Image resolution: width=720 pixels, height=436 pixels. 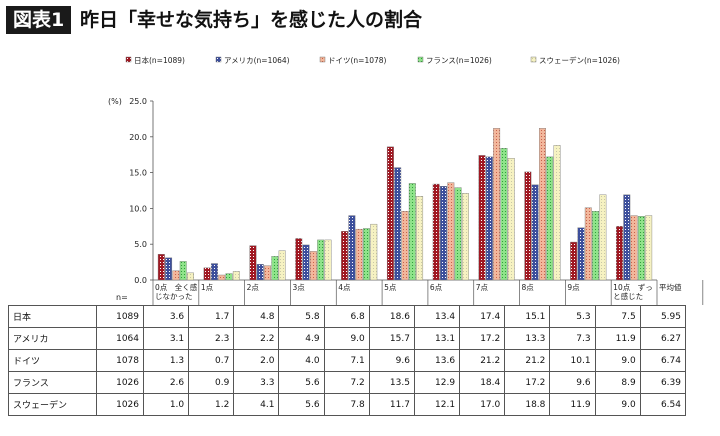 What do you see at coordinates (527, 316) in the screenshot?
I see `value-cell: 15.1` at bounding box center [527, 316].